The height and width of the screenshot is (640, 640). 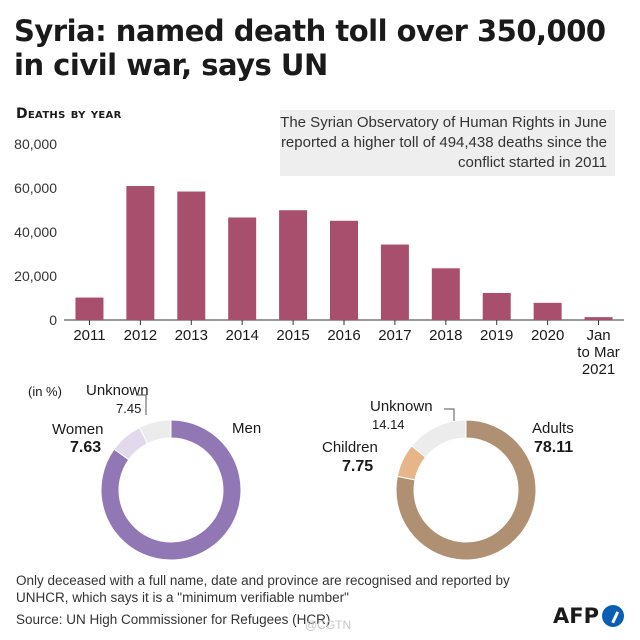 What do you see at coordinates (343, 335) in the screenshot?
I see `x-tick-label: 2016` at bounding box center [343, 335].